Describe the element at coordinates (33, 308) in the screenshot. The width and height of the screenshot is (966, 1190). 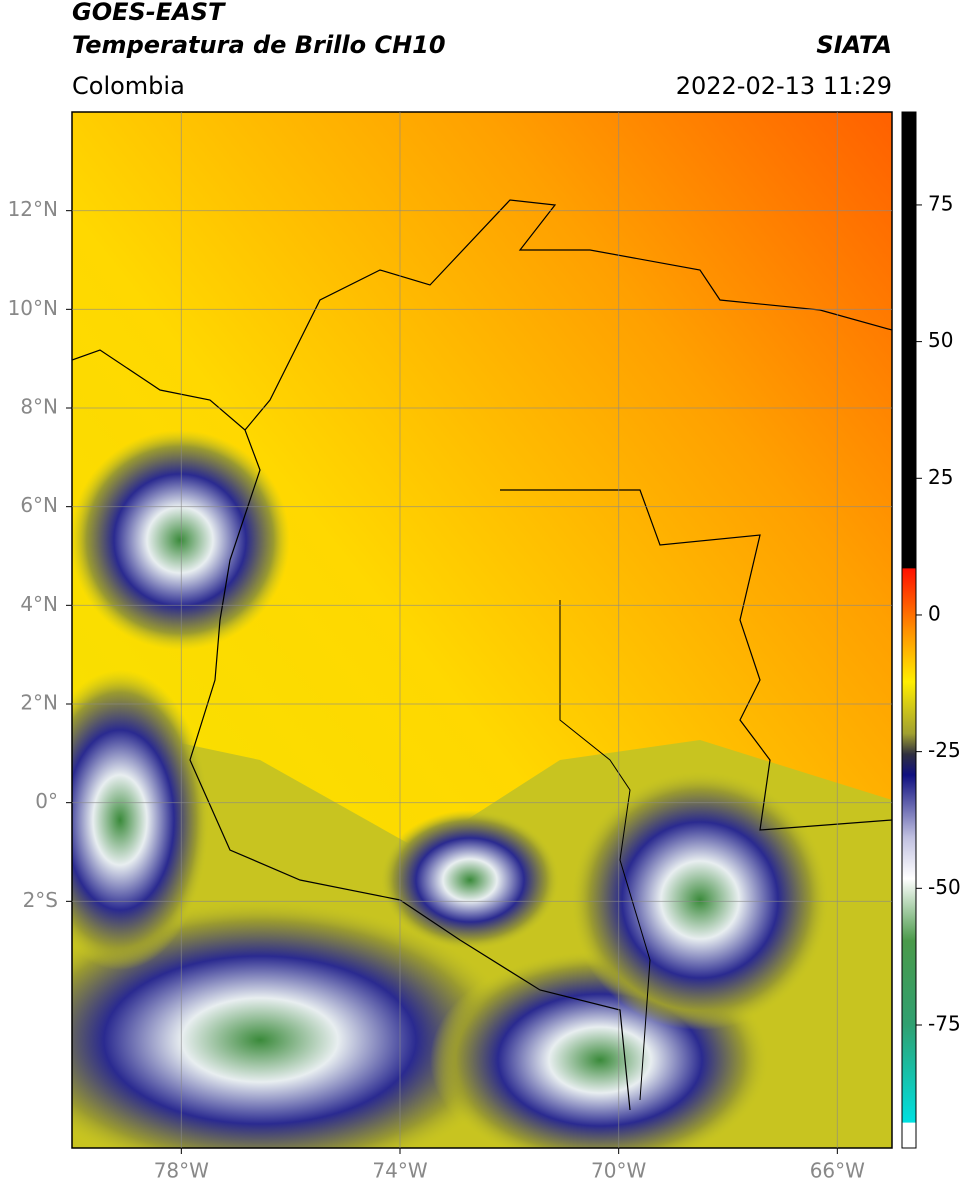
I see `y-tick-label: 10°N` at that location.